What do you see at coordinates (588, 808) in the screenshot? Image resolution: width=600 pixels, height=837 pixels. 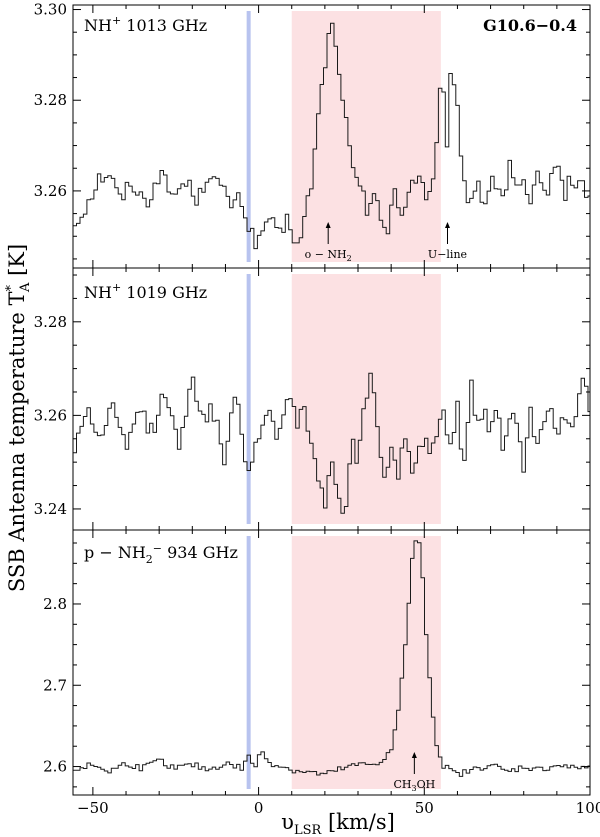 I see `x-tick-label: 100` at bounding box center [588, 808].